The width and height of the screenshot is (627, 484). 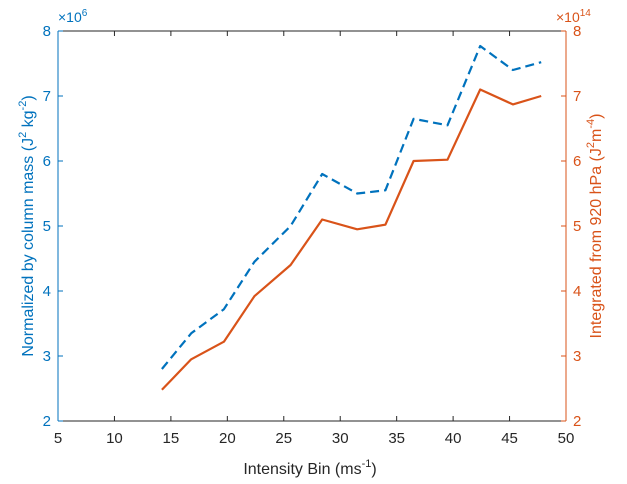 I want to click on right-y-tick-label: 2, so click(x=577, y=421).